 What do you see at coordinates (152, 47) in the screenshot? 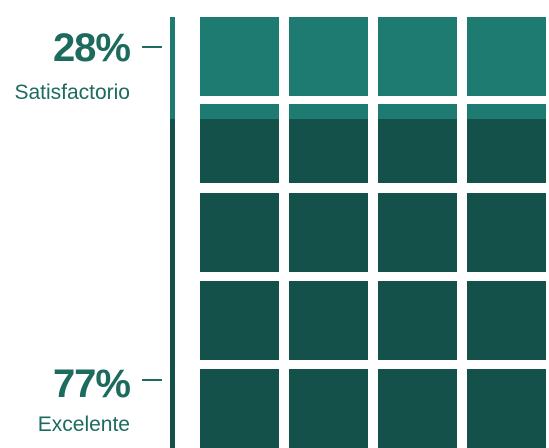
I see `label-tick-satisfactorio` at bounding box center [152, 47].